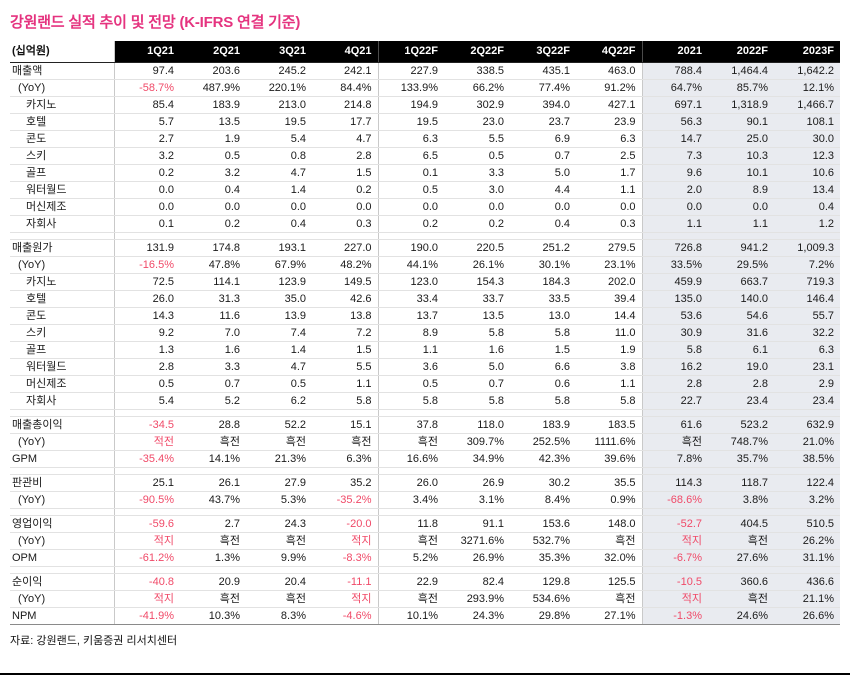 The image size is (850, 681). Describe the element at coordinates (62, 541) in the screenshot. I see `row-label: (YoY)` at that location.